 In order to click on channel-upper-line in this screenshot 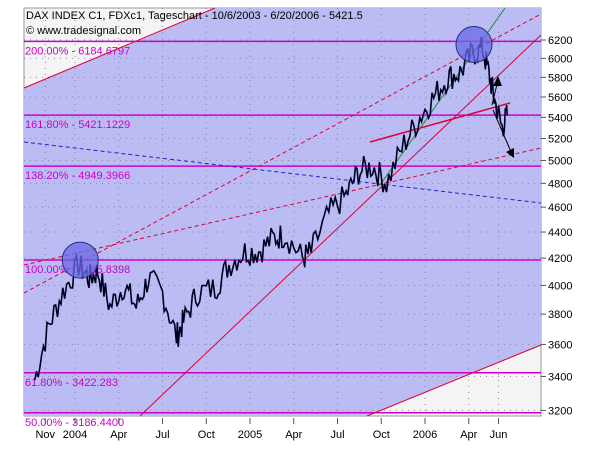, I will do `click(119, 48)`.